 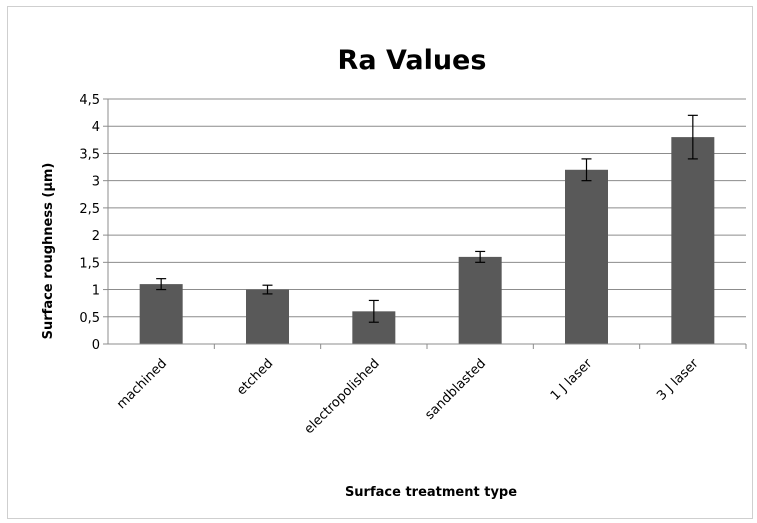 I want to click on y-tick-label: 4, so click(x=96, y=127).